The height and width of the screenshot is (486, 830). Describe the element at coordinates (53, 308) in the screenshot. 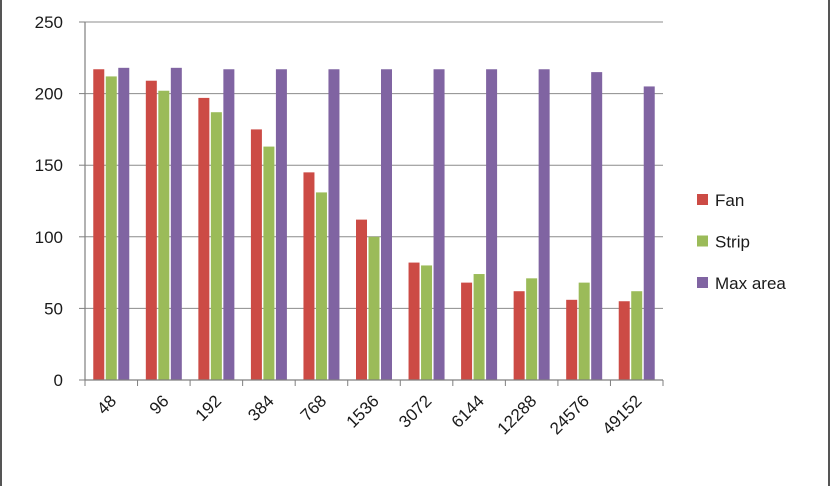

I see `y-tick-label: 50` at that location.